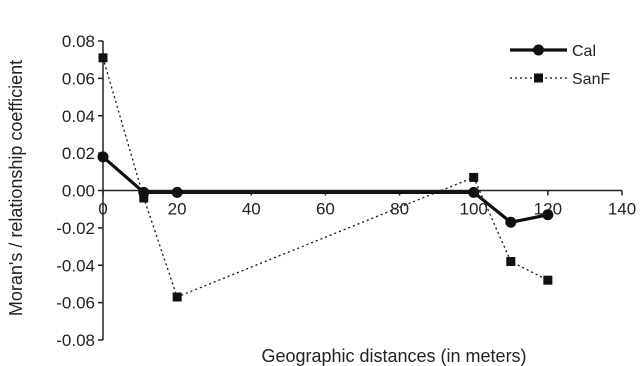 The height and width of the screenshot is (366, 642). Describe the element at coordinates (538, 50) in the screenshot. I see `legend-marker-cal` at that location.